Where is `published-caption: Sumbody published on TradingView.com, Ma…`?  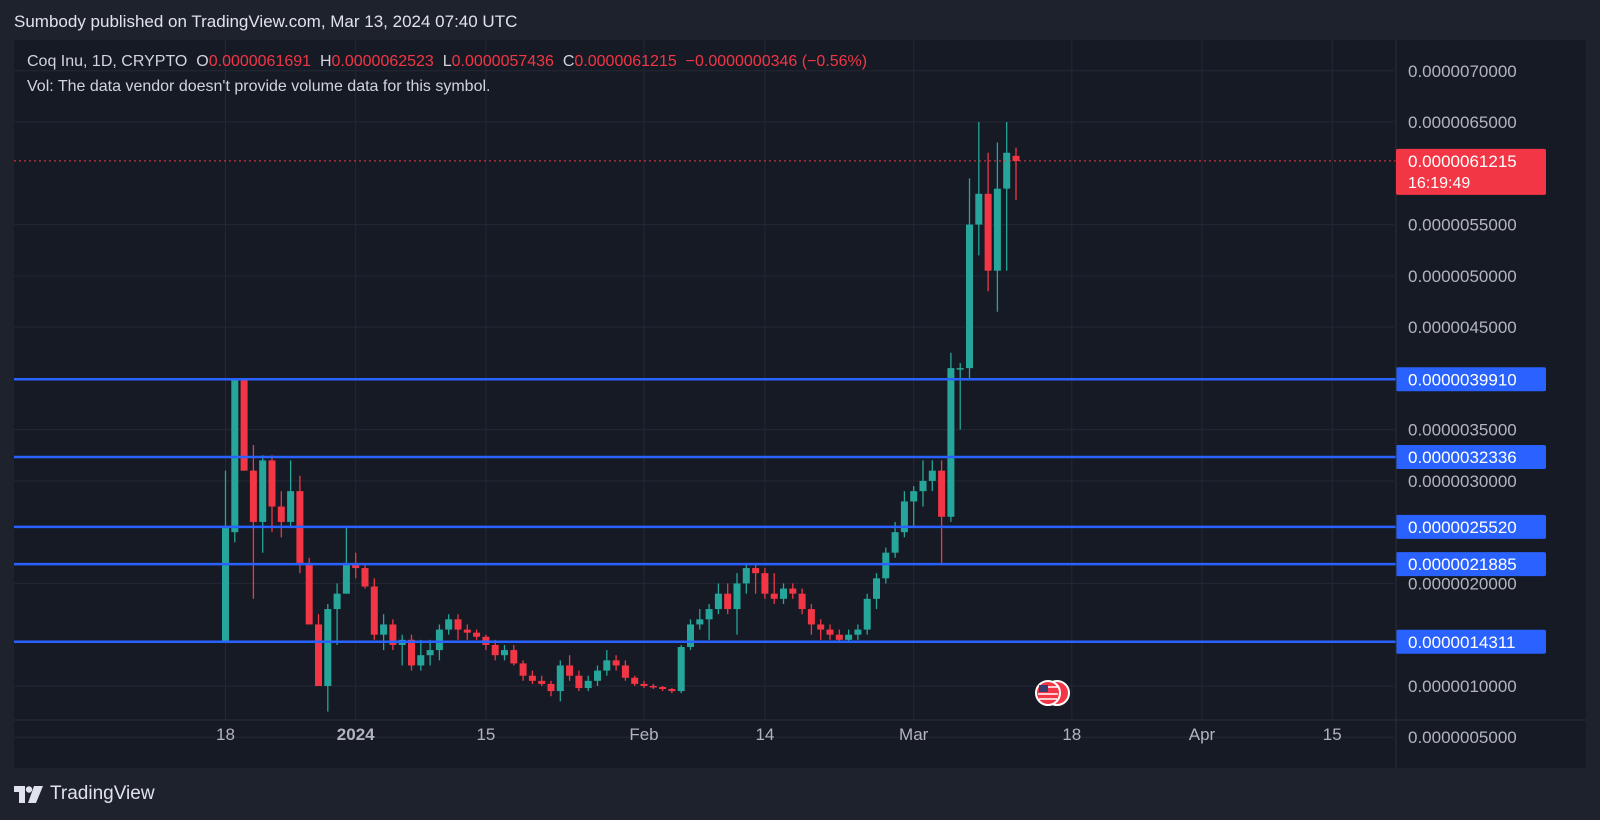 published-caption: Sumbody published on TradingView.com, Ma… is located at coordinates (266, 21).